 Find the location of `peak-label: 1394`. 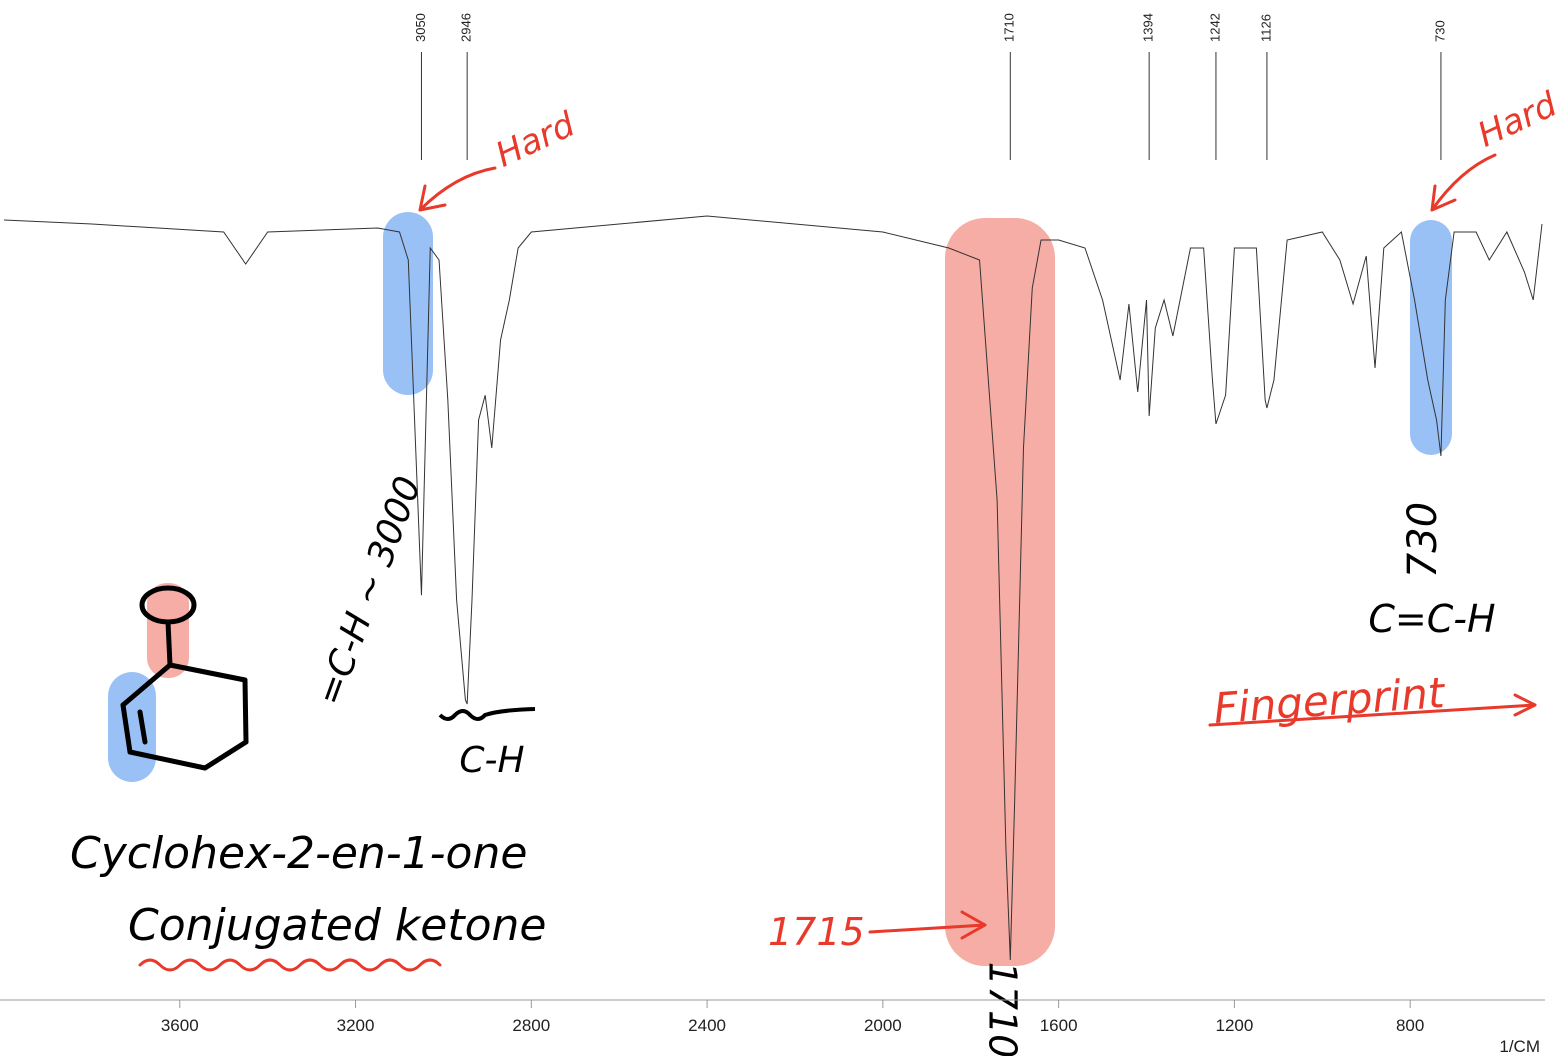

peak-label: 1394 is located at coordinates (1148, 27).